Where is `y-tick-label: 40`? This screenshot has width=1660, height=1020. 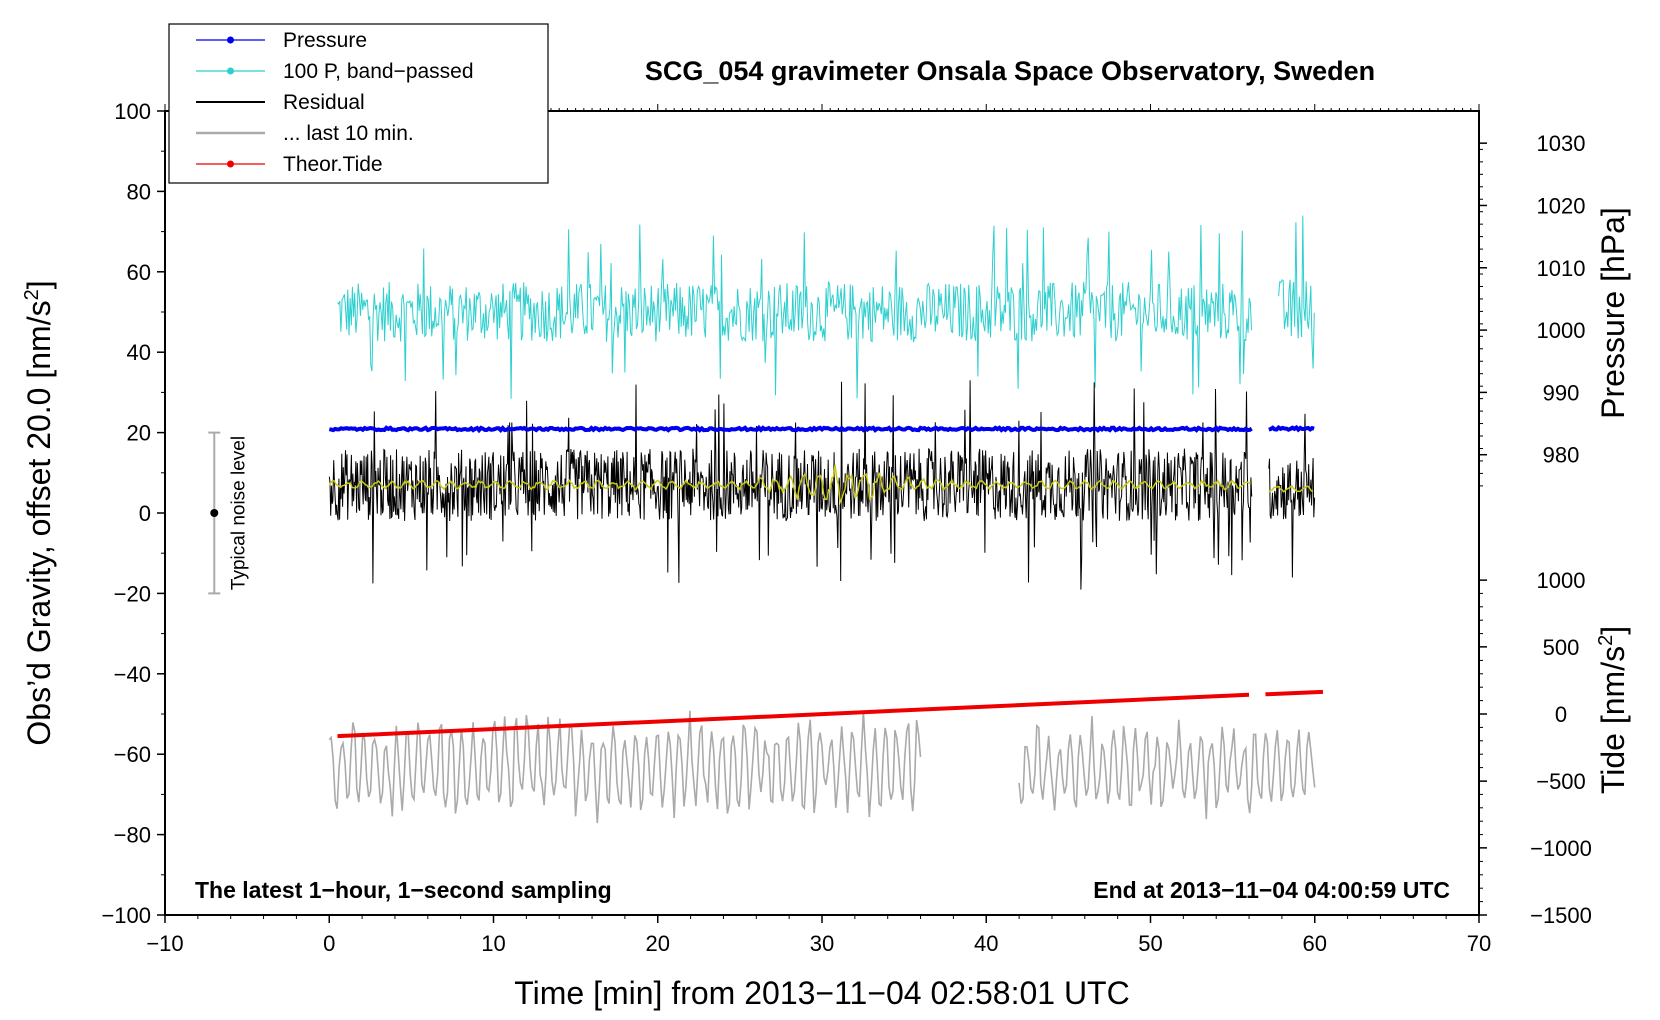
y-tick-label: 40 is located at coordinates (139, 352).